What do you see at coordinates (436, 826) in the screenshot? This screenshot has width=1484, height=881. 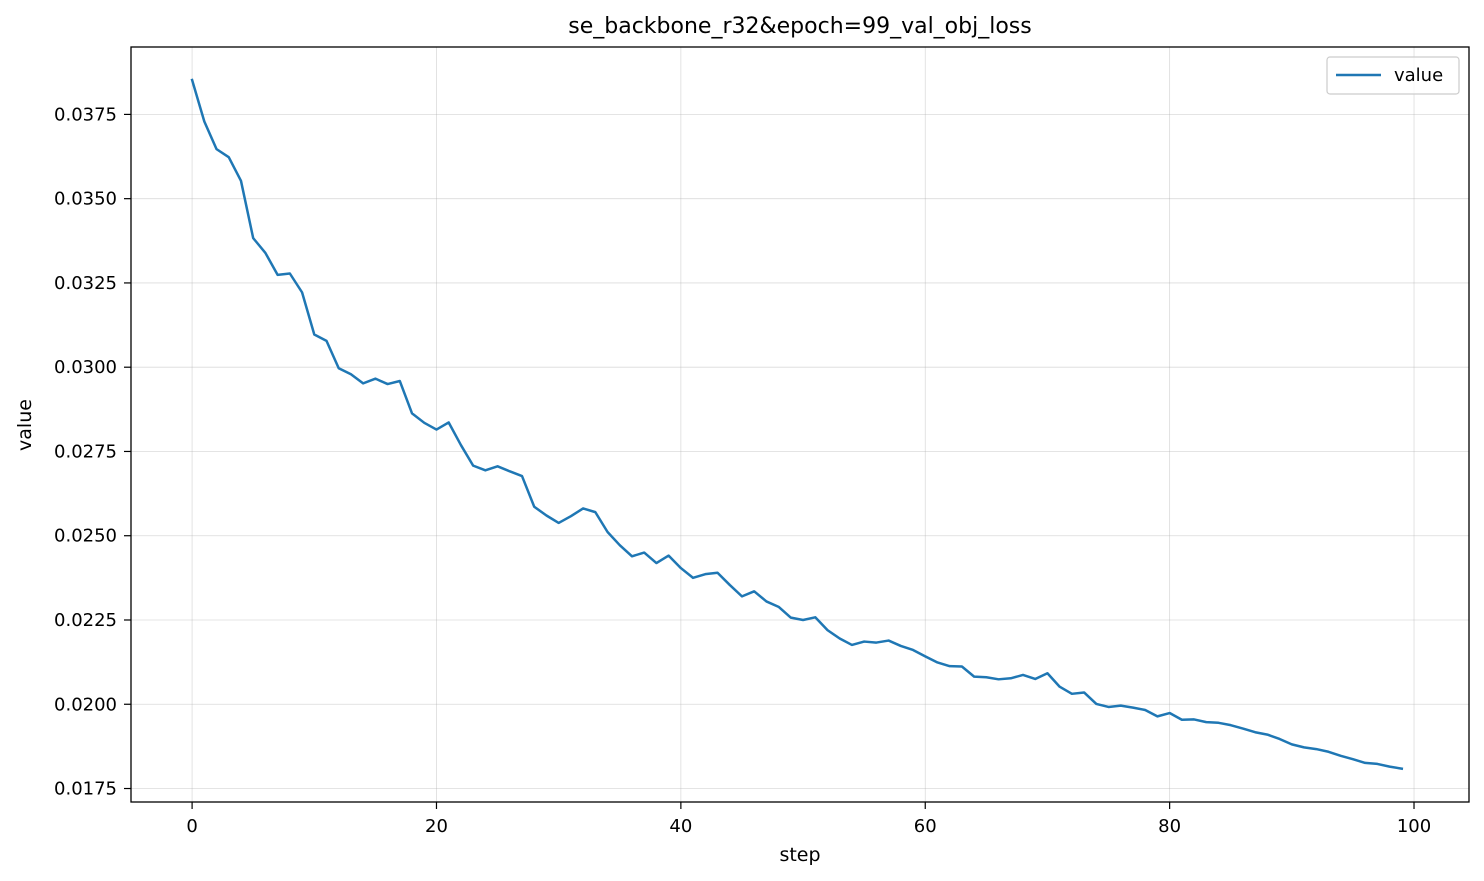 I see `x-tick-label: 20` at bounding box center [436, 826].